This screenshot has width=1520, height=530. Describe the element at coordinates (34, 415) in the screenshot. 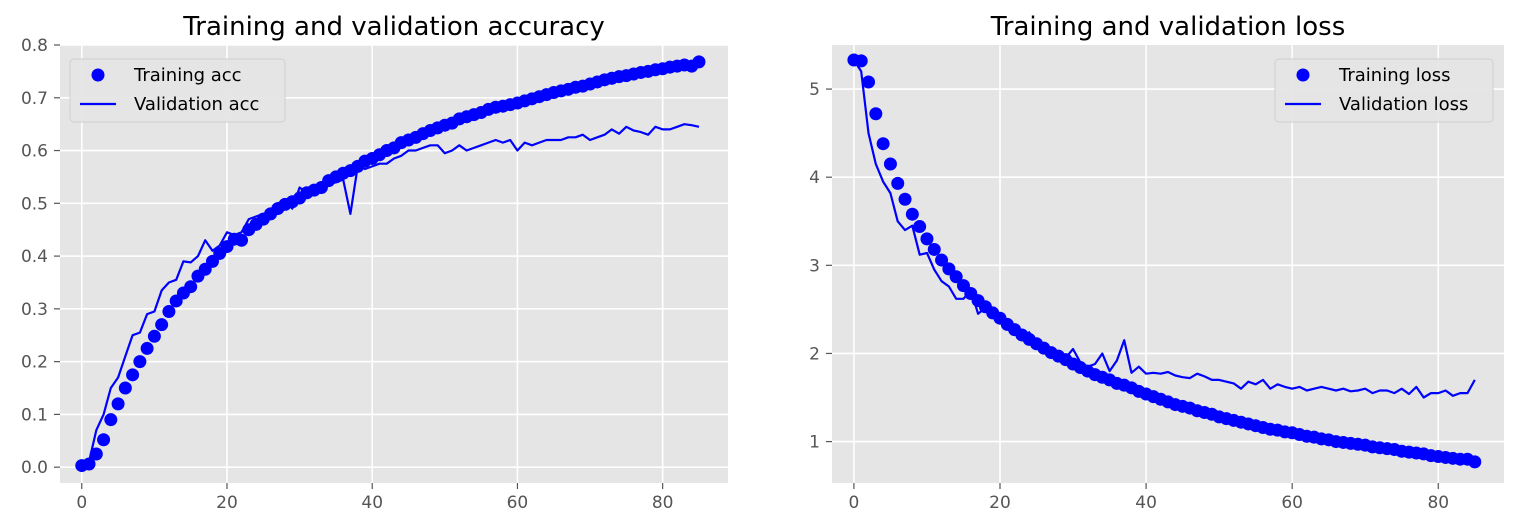

I see `y-tick-label: 0.1` at that location.